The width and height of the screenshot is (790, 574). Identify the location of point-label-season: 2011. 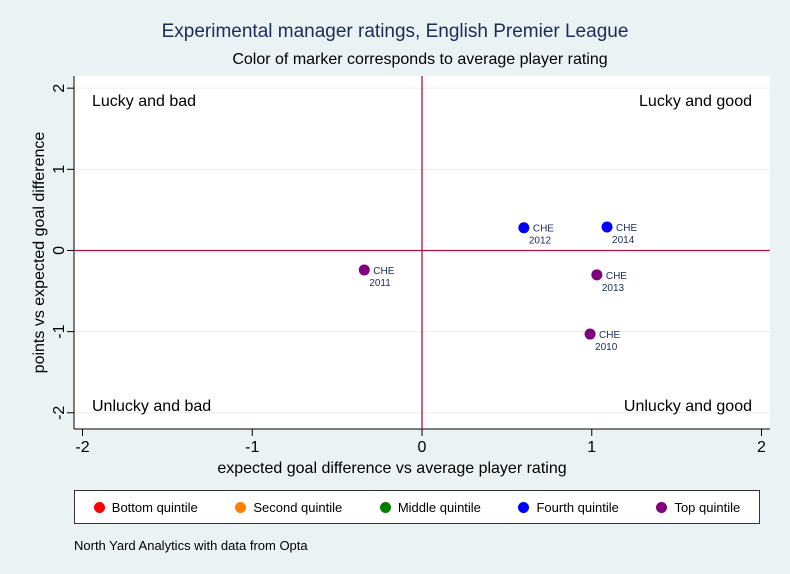
(380, 283).